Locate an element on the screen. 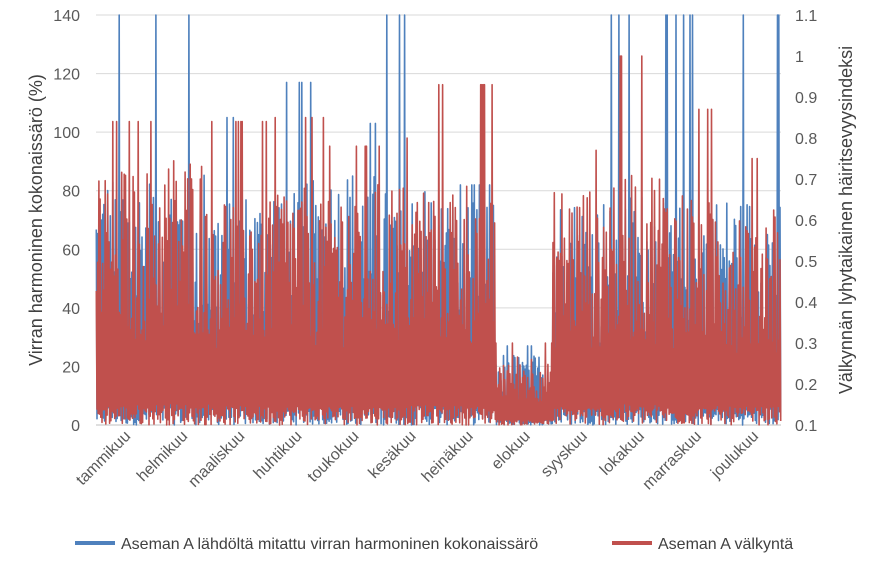 Image resolution: width=870 pixels, height=564 pixels. right-tick-label: 0.3 is located at coordinates (806, 344).